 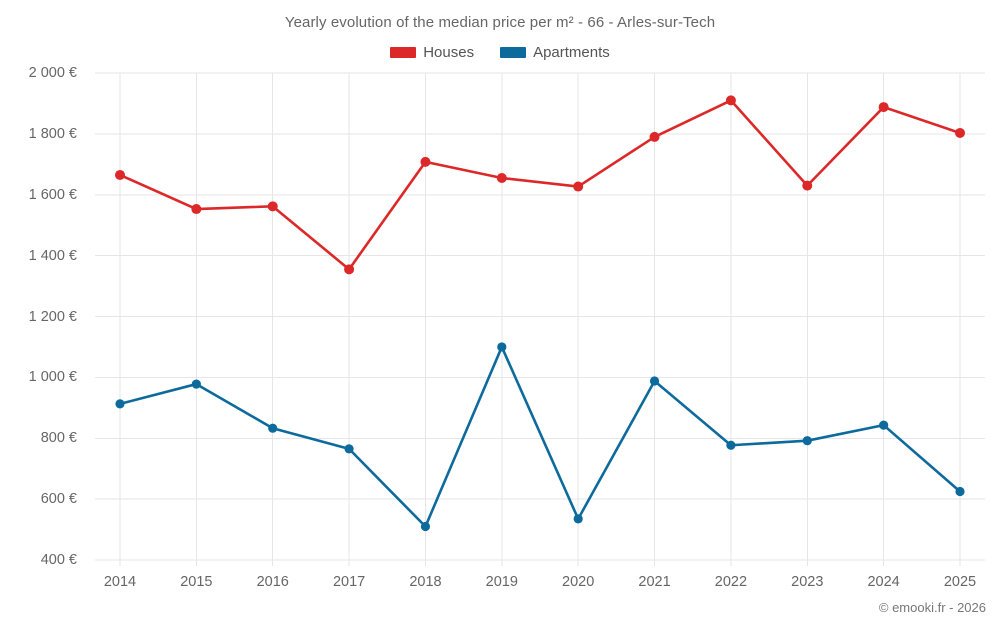 What do you see at coordinates (58, 499) in the screenshot?
I see `y-axis-tick-label: 600 €` at bounding box center [58, 499].